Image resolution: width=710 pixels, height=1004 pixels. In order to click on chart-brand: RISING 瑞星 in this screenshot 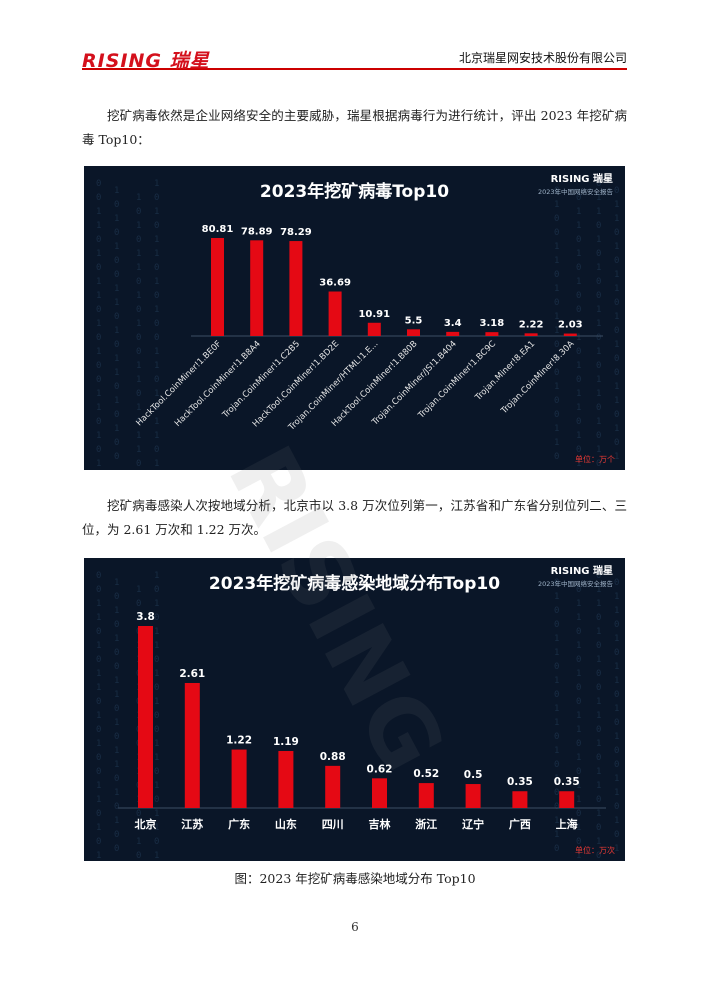, I will do `click(582, 178)`.